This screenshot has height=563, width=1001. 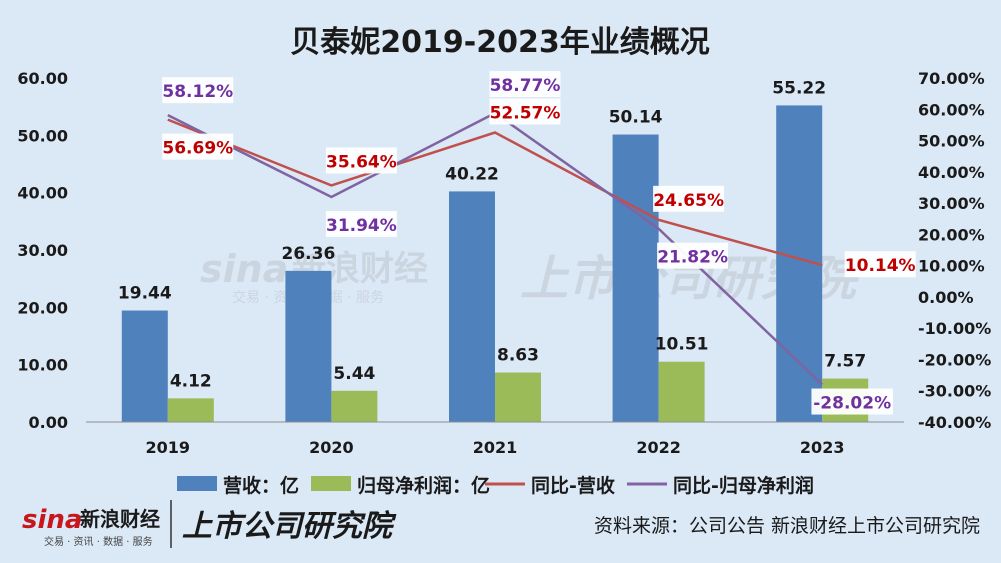 What do you see at coordinates (845, 362) in the screenshot?
I see `bar-data-label: 7.57` at bounding box center [845, 362].